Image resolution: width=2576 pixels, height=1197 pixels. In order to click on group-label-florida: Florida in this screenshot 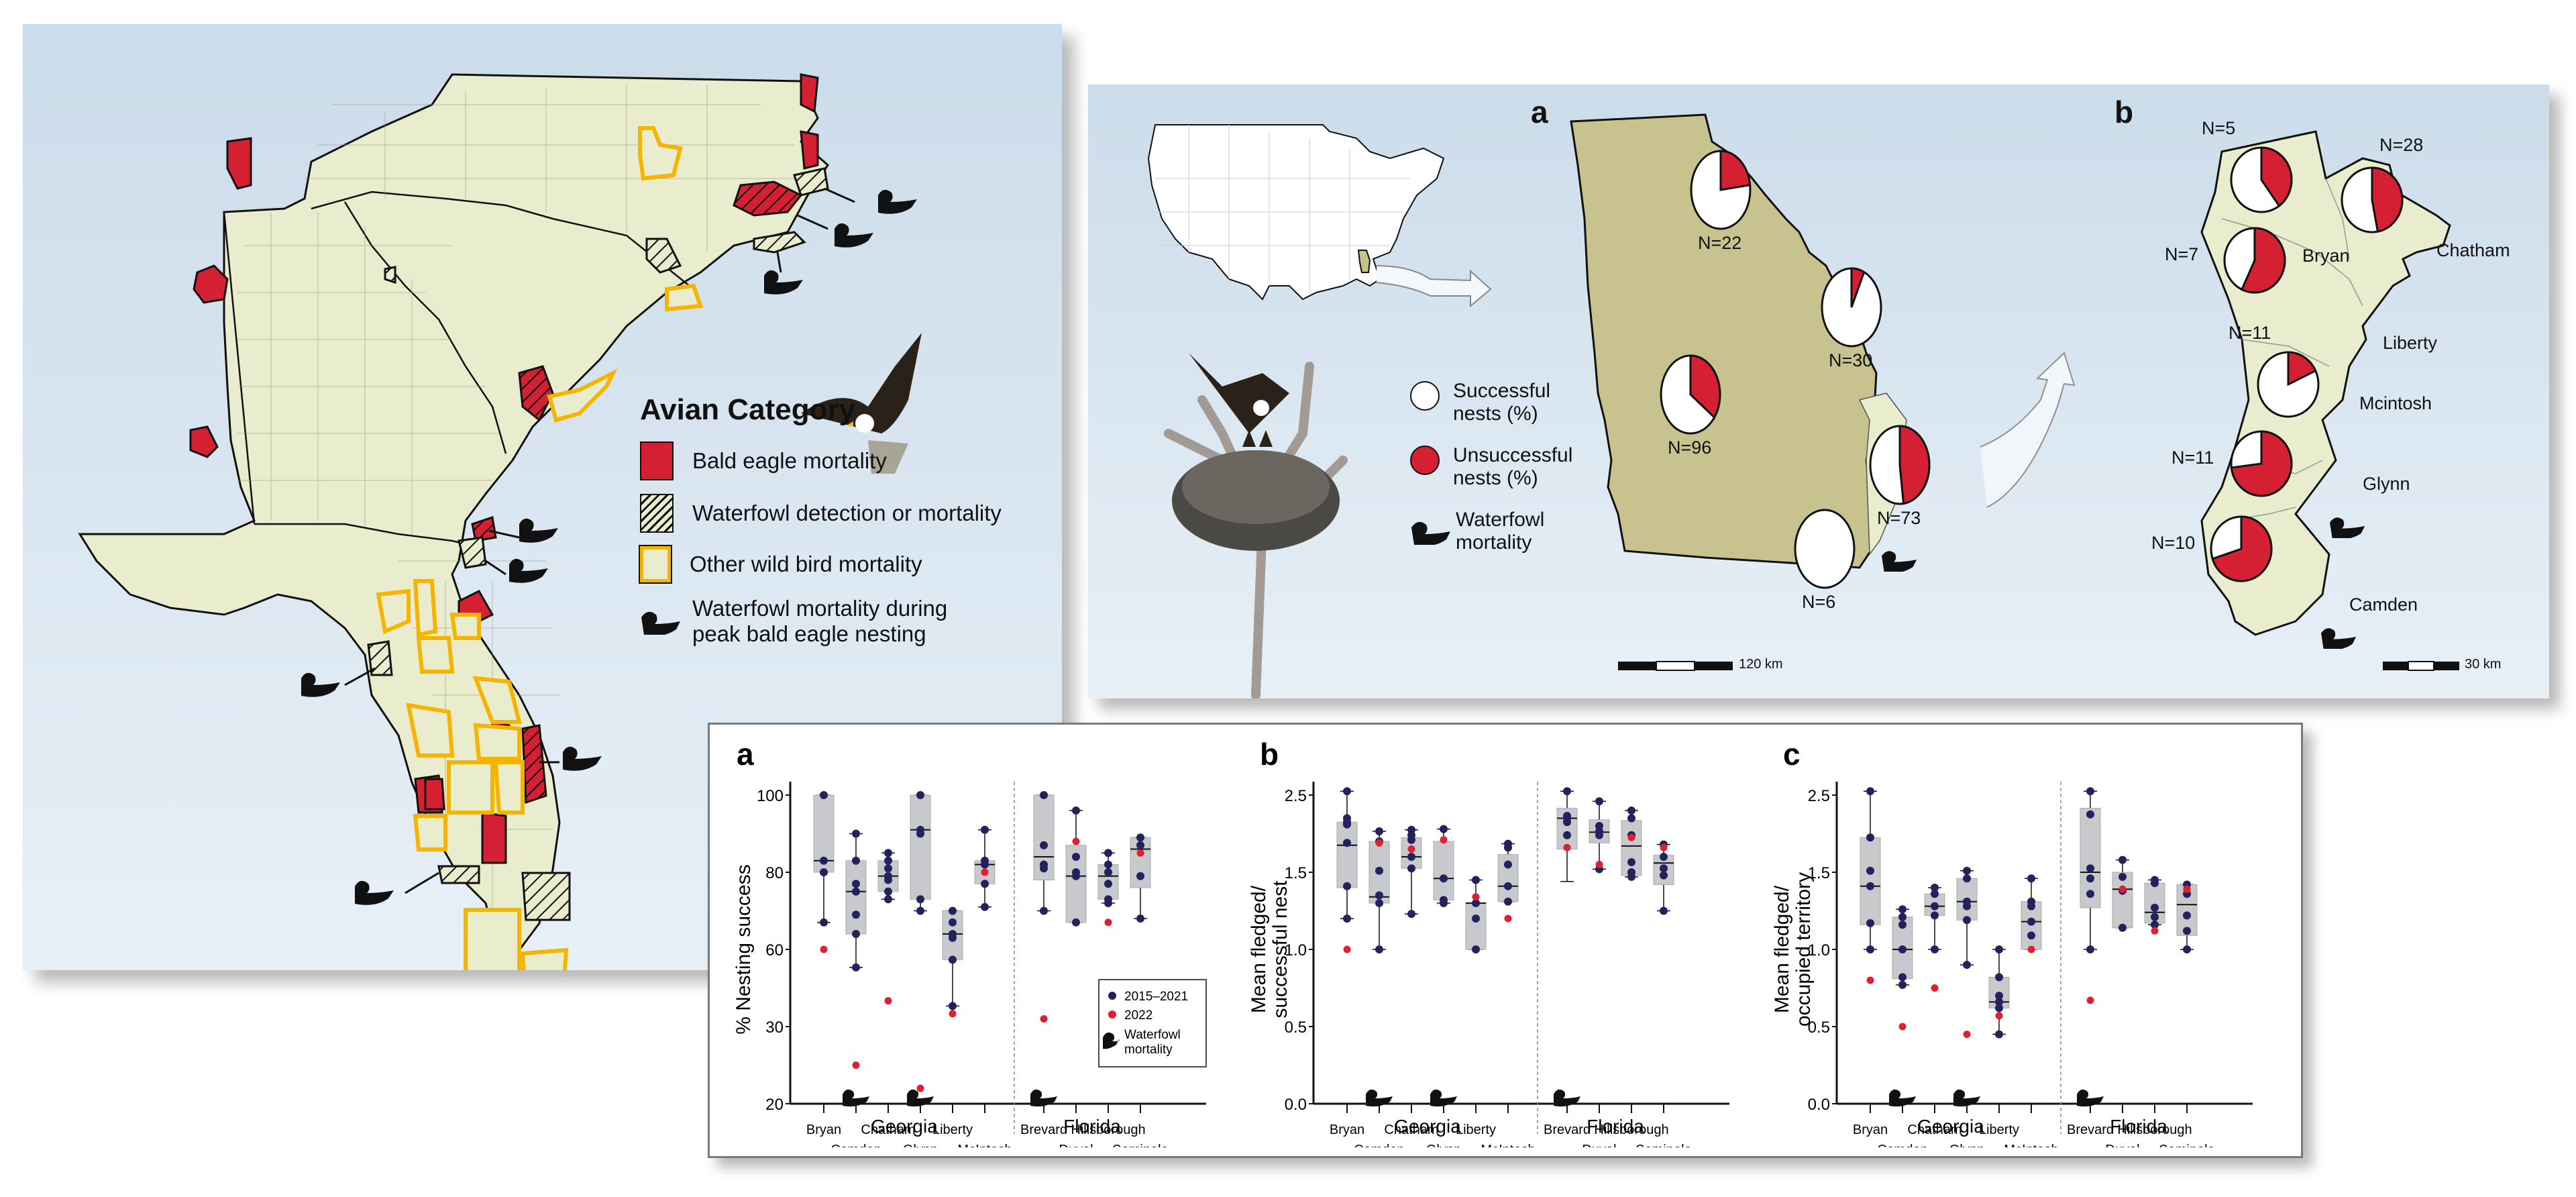, I will do `click(1092, 1126)`.